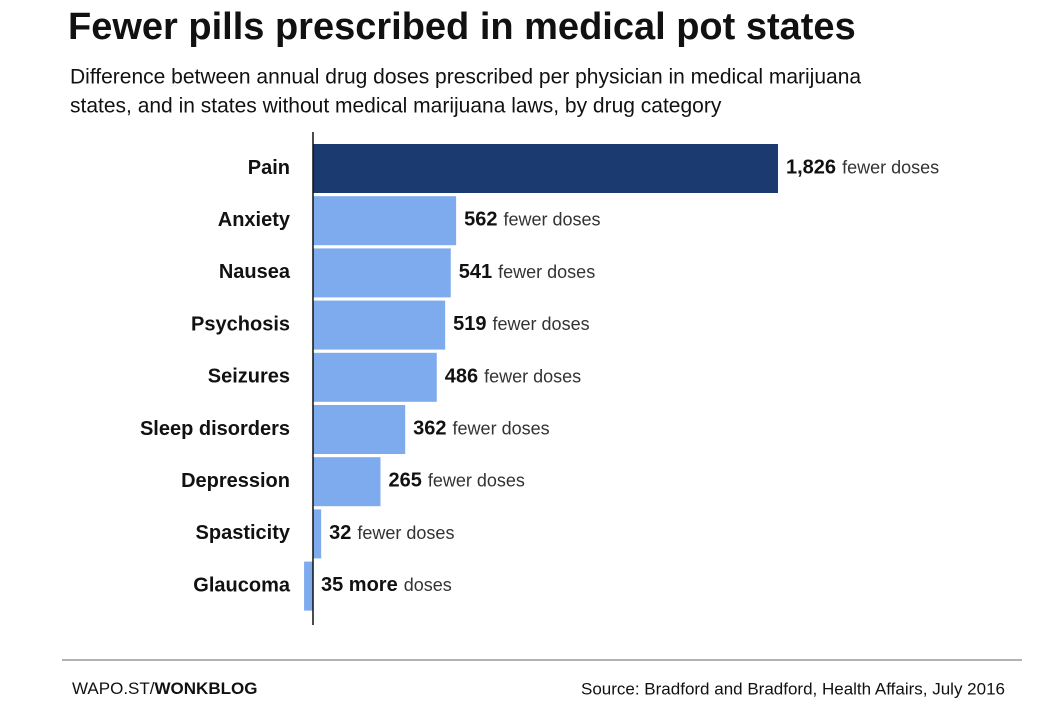 The height and width of the screenshot is (709, 1060). Describe the element at coordinates (235, 481) in the screenshot. I see `y-tick-label: Depression` at that location.